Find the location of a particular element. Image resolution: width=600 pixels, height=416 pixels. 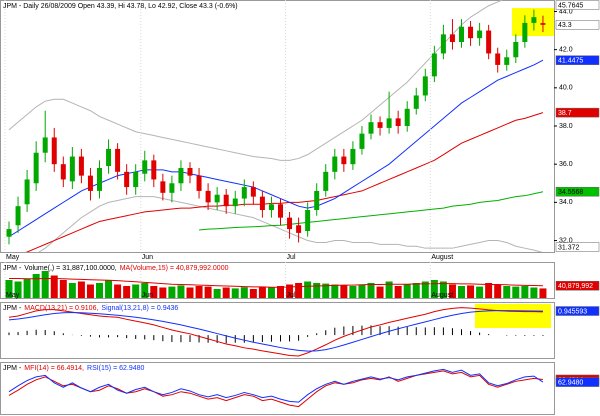

value-box-label: 38.7 is located at coordinates (565, 113).